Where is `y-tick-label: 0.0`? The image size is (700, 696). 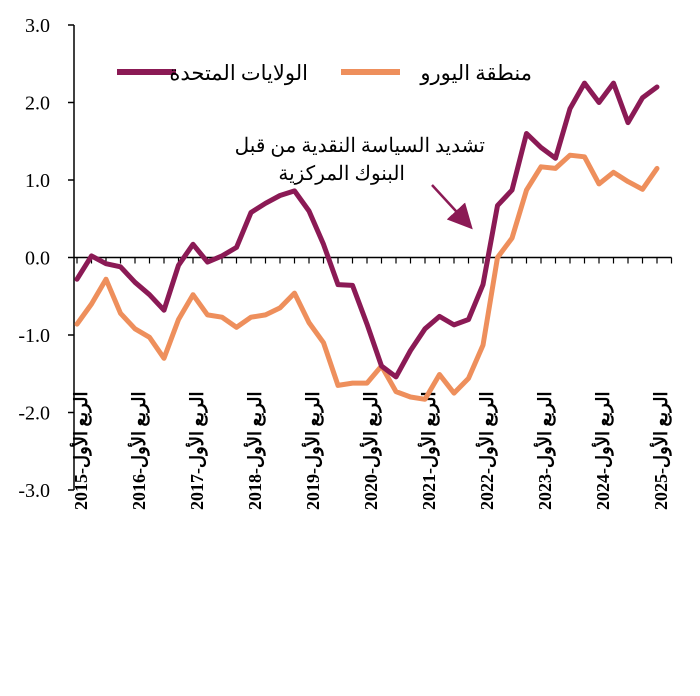
y-tick-label: 0.0 is located at coordinates (37, 259).